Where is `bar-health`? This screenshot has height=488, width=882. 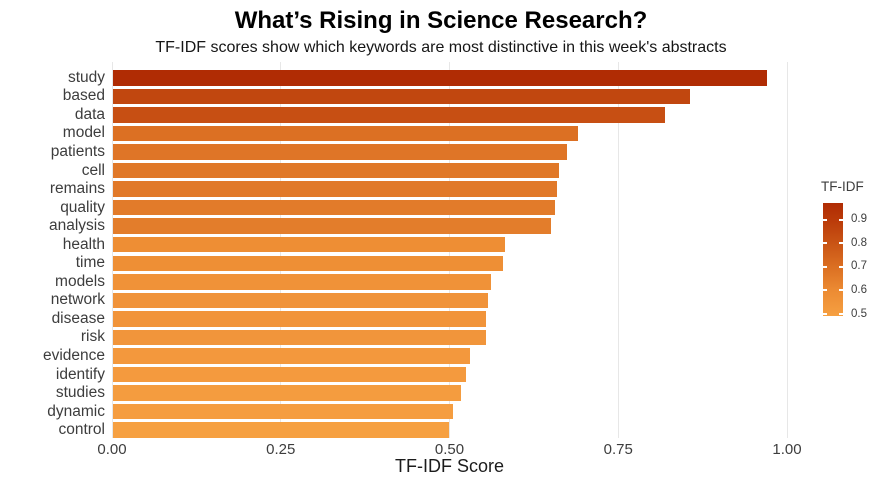 bar-health is located at coordinates (308, 244).